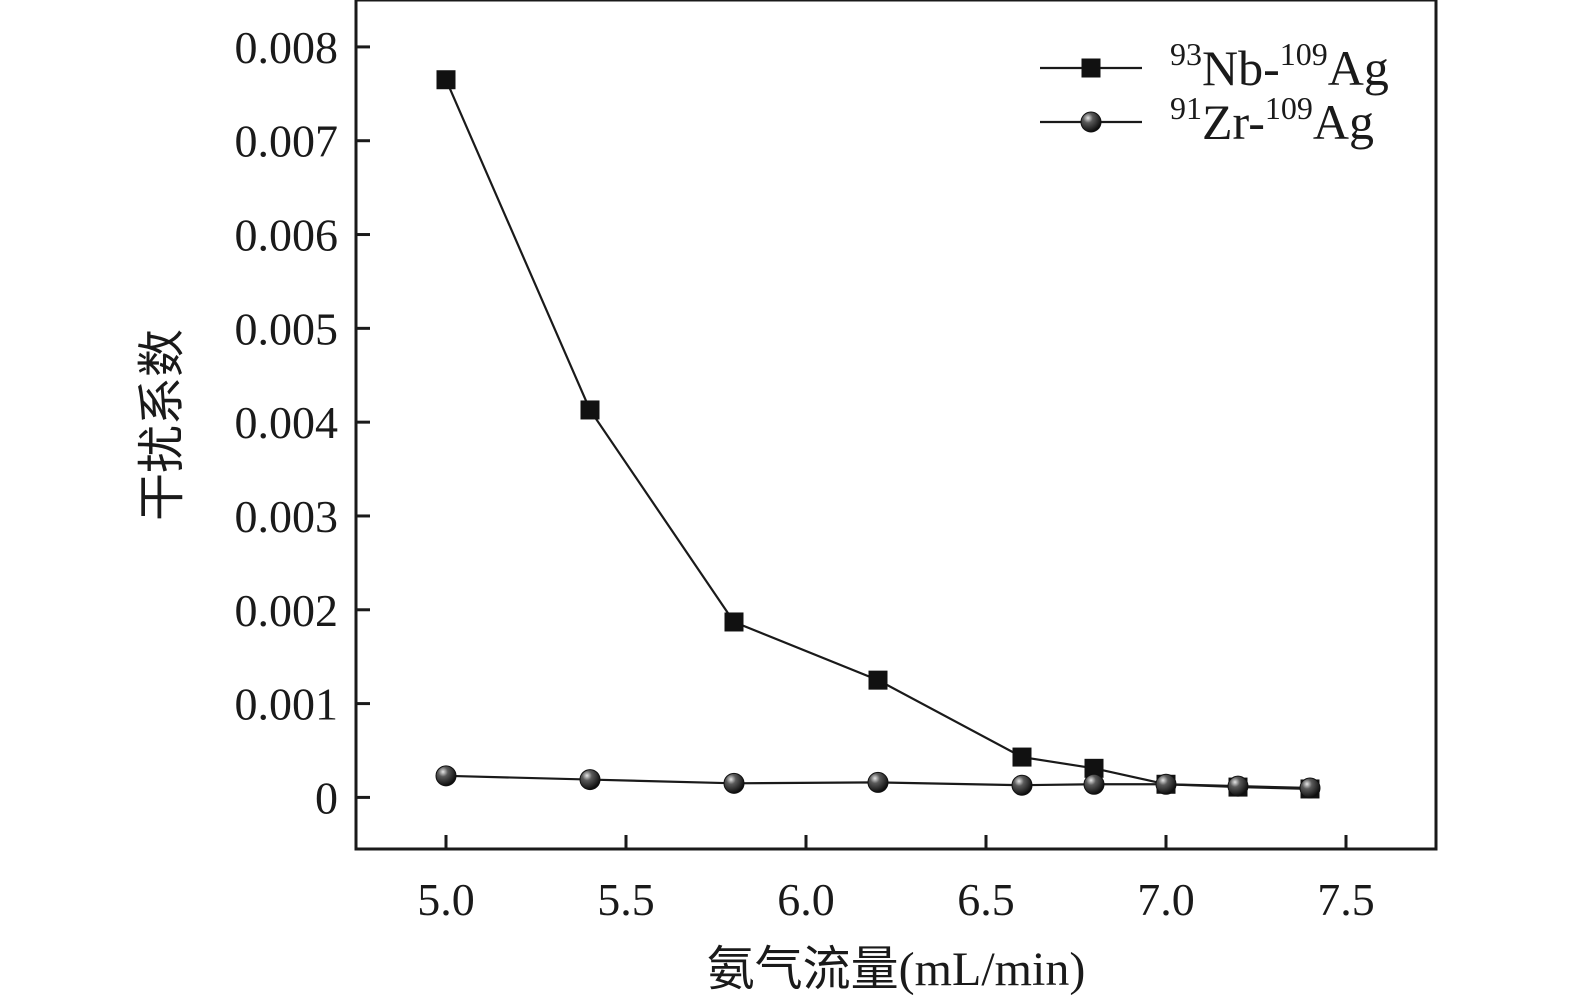 Image resolution: width=1575 pixels, height=1006 pixels. Describe the element at coordinates (896, 880) in the screenshot. I see `x-axis: 5.0 5.5 6.0 6.5 7.0 7.5` at that location.